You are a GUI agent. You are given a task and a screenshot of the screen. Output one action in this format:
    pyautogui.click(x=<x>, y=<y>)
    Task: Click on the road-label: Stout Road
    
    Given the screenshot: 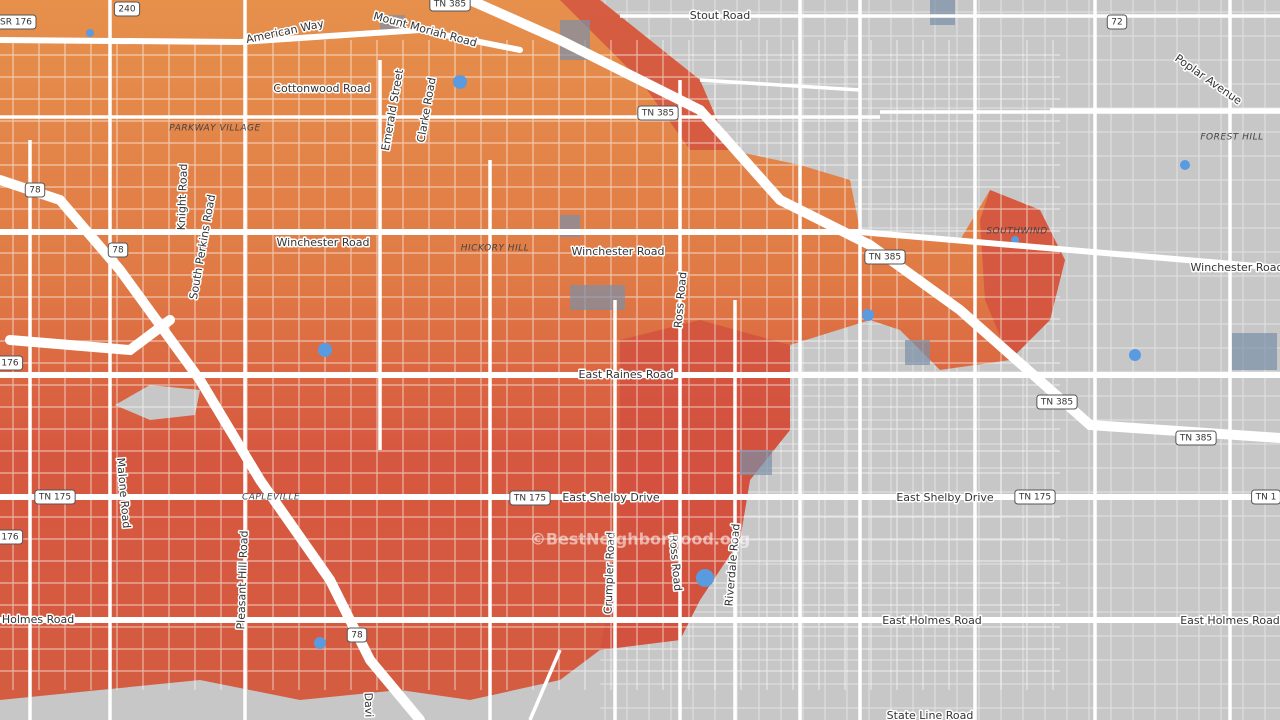 What is the action you would take?
    pyautogui.click(x=720, y=15)
    